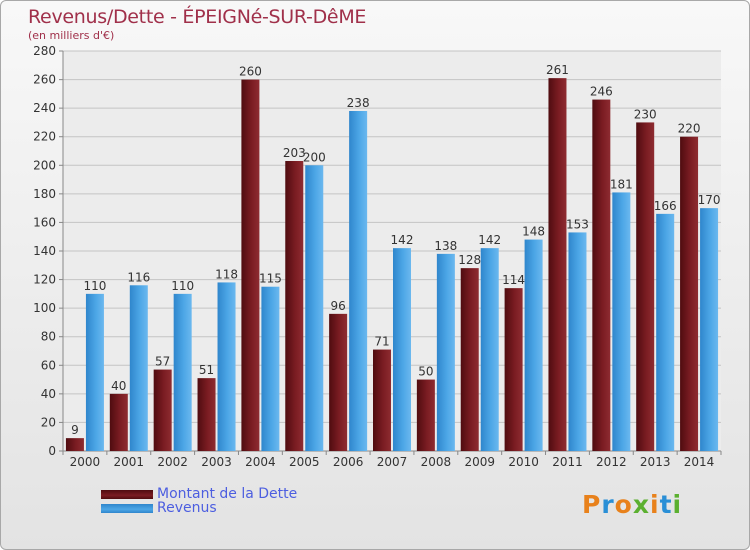  What do you see at coordinates (592, 504) in the screenshot?
I see `logo-letter: P` at bounding box center [592, 504].